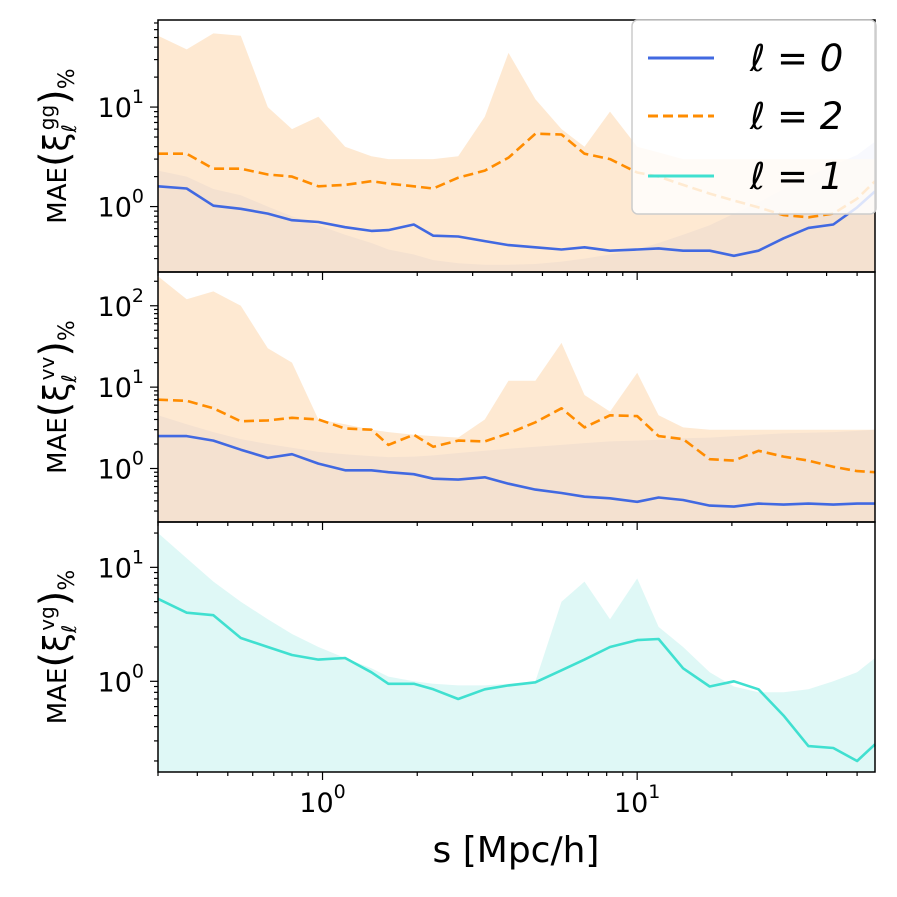 The image size is (897, 897). What do you see at coordinates (637, 800) in the screenshot?
I see `x-tick-label-1: 10¹` at bounding box center [637, 800].